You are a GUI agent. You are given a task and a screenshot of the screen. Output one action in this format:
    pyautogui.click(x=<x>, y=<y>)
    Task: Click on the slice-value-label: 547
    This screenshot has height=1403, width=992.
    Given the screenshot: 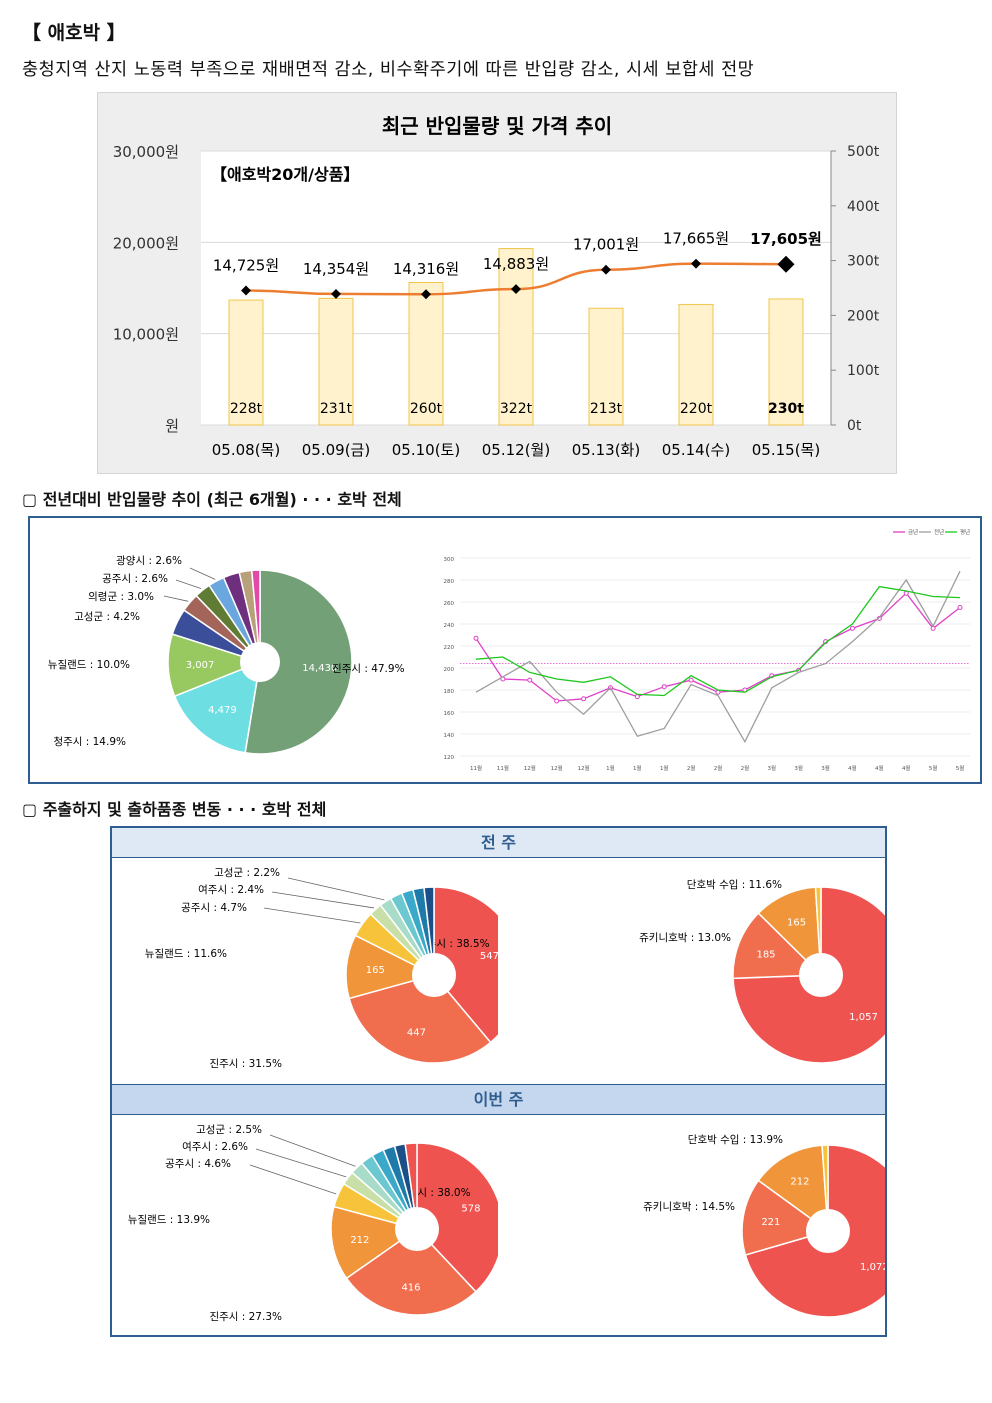 What is the action you would take?
    pyautogui.click(x=489, y=956)
    